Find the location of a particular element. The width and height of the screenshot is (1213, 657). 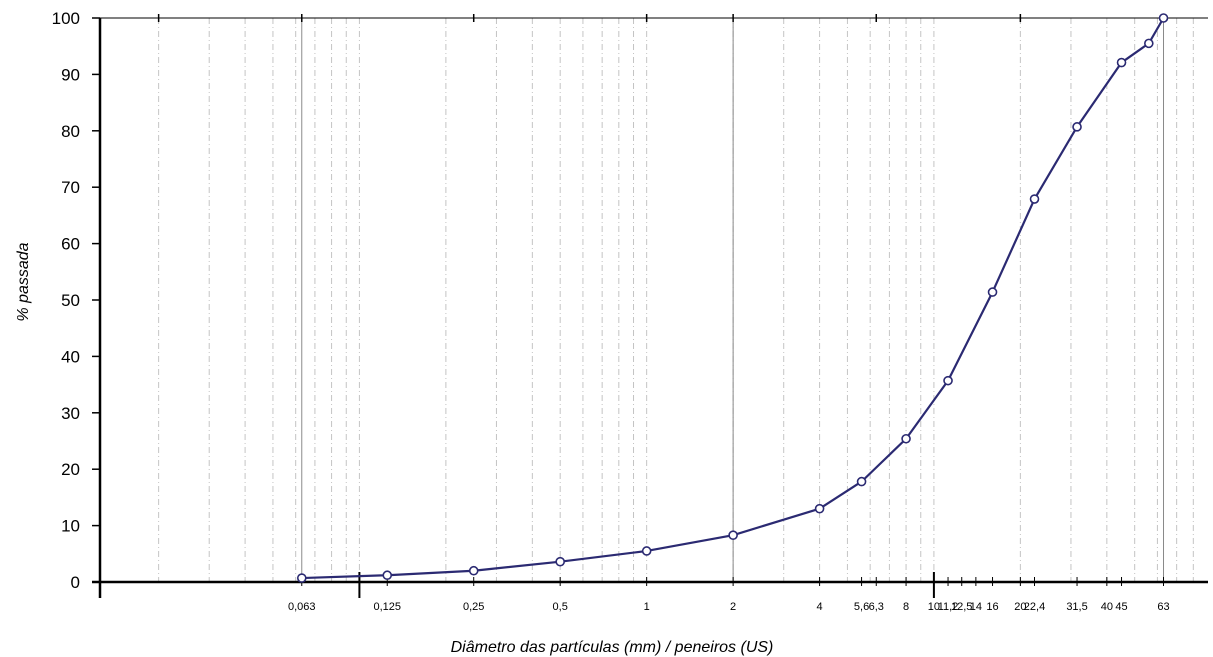

x-tick-label: 5,6 is located at coordinates (861, 607).